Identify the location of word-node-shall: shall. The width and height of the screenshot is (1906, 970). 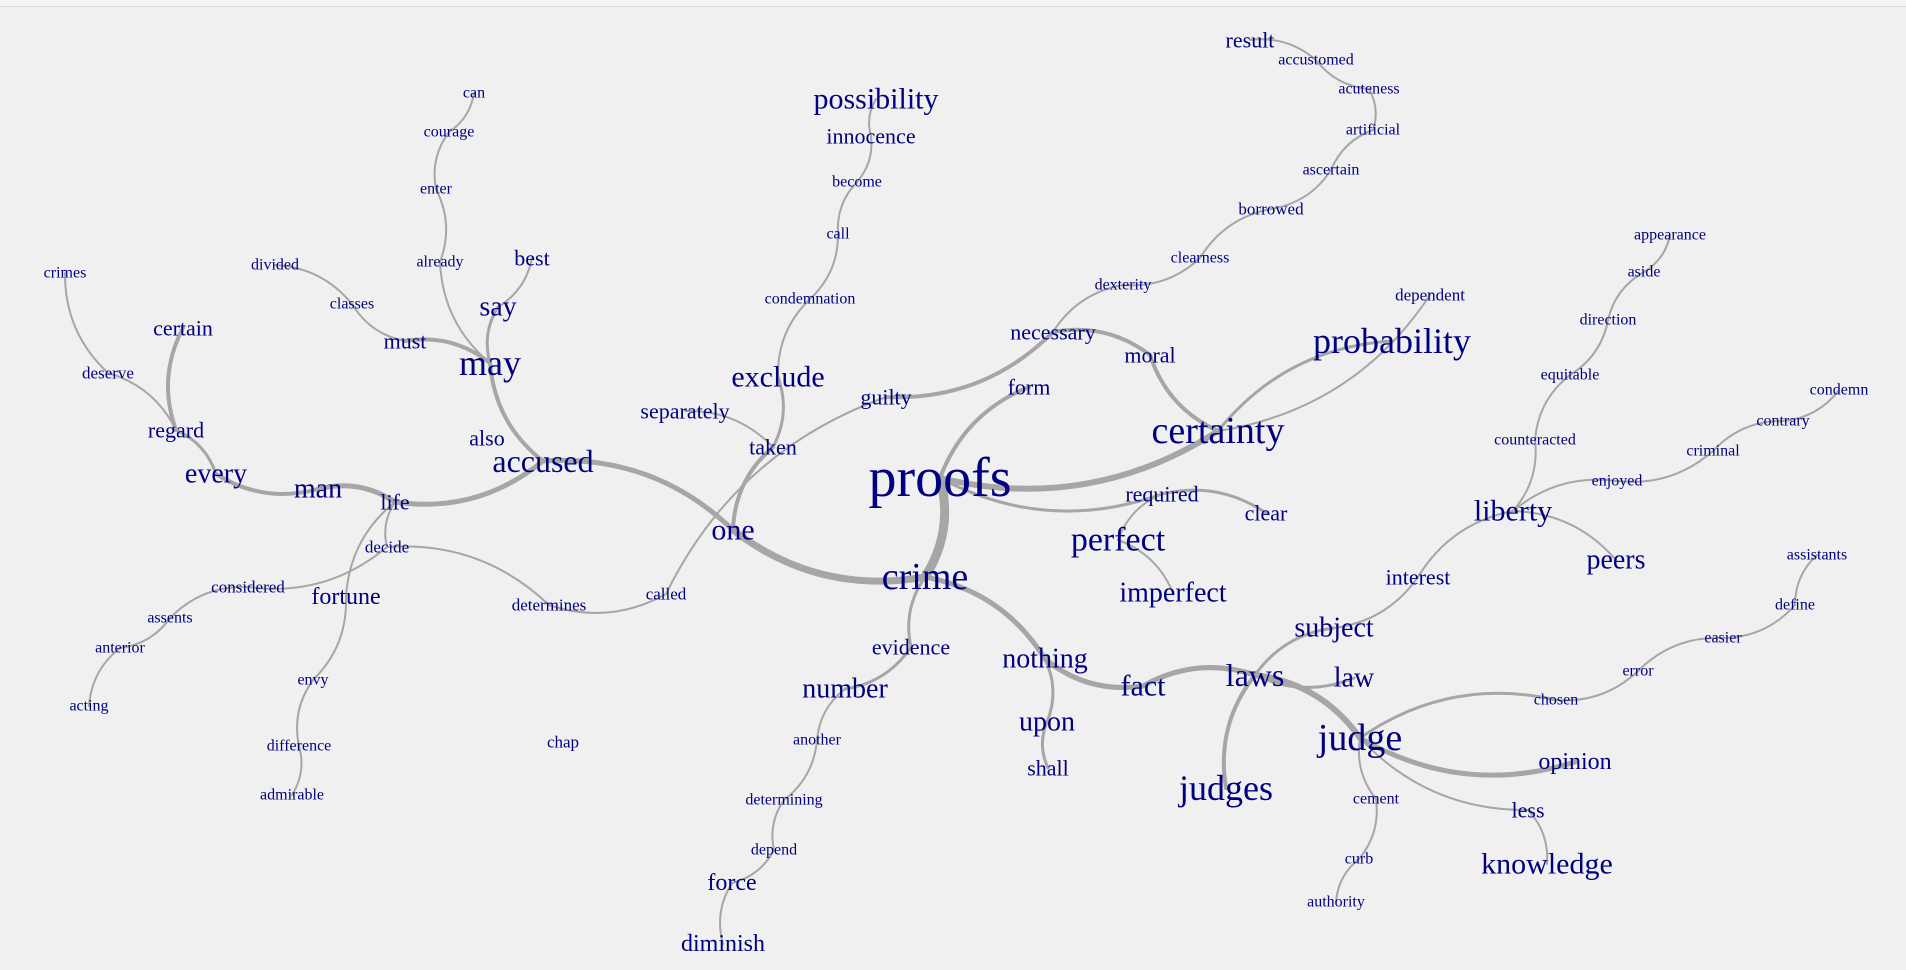
(1048, 768).